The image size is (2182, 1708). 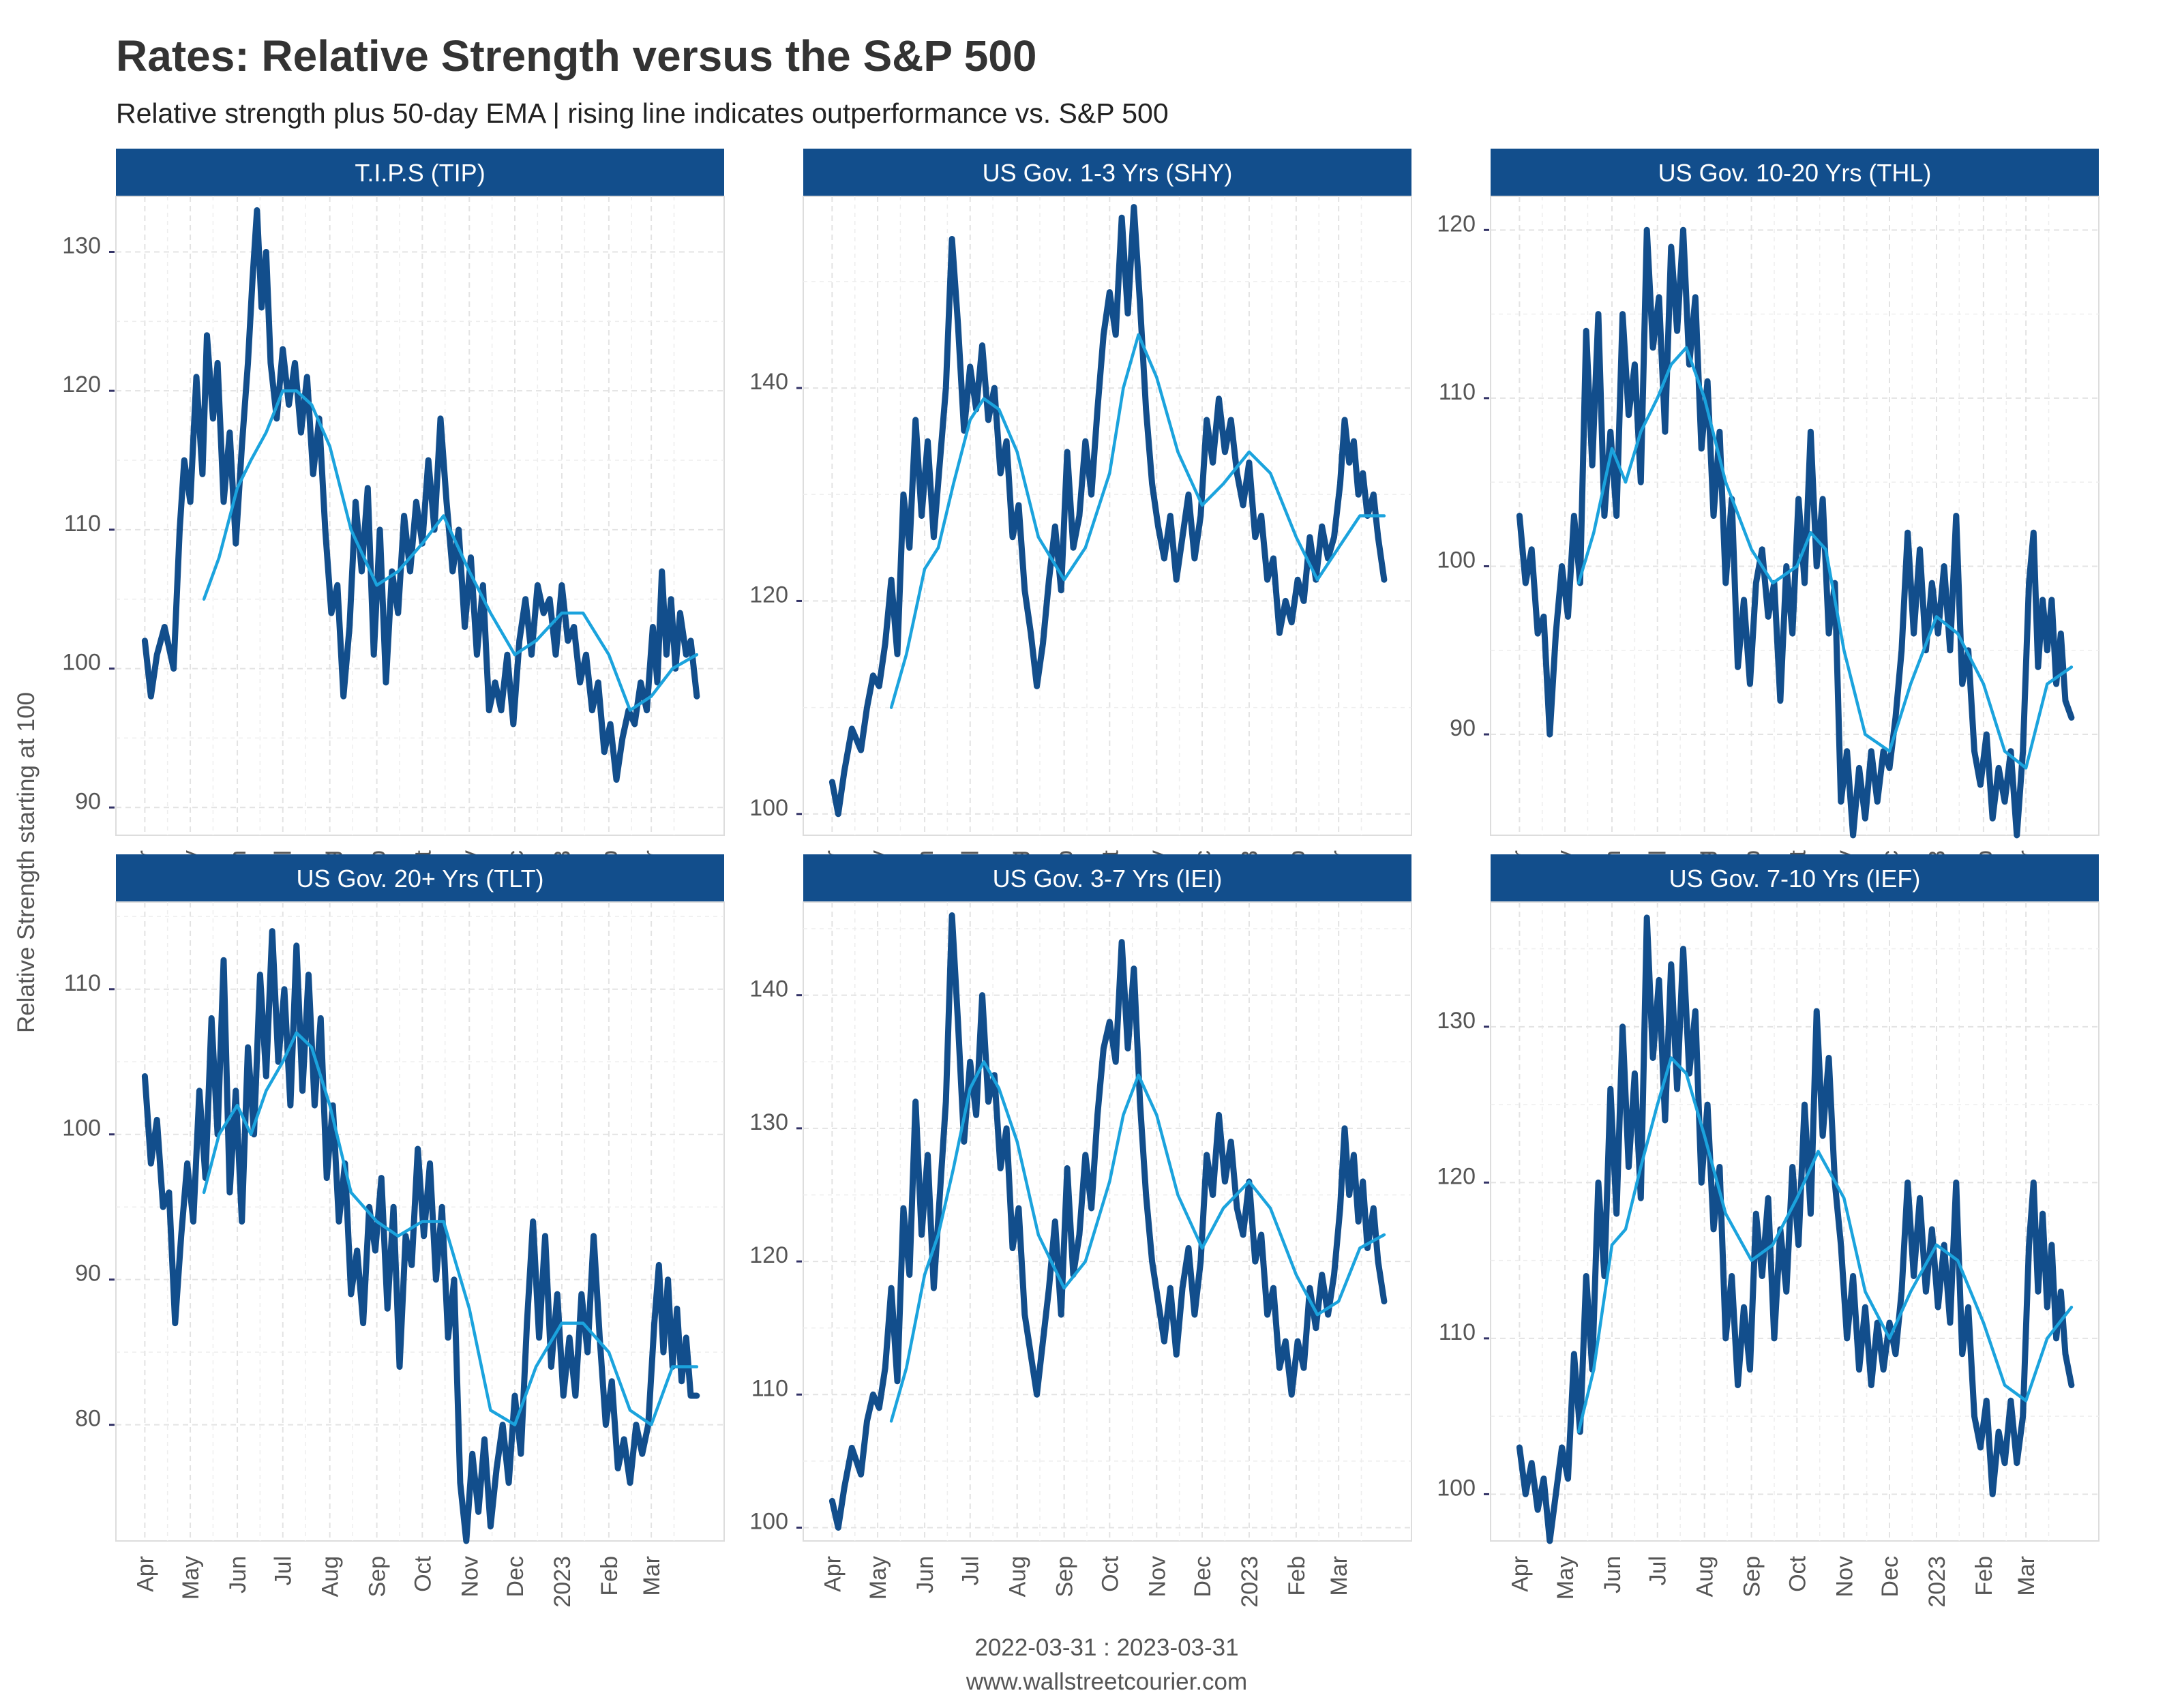 I want to click on facet-strip-label: US Gov. 10-20 Yrs (THL), so click(x=1795, y=173).